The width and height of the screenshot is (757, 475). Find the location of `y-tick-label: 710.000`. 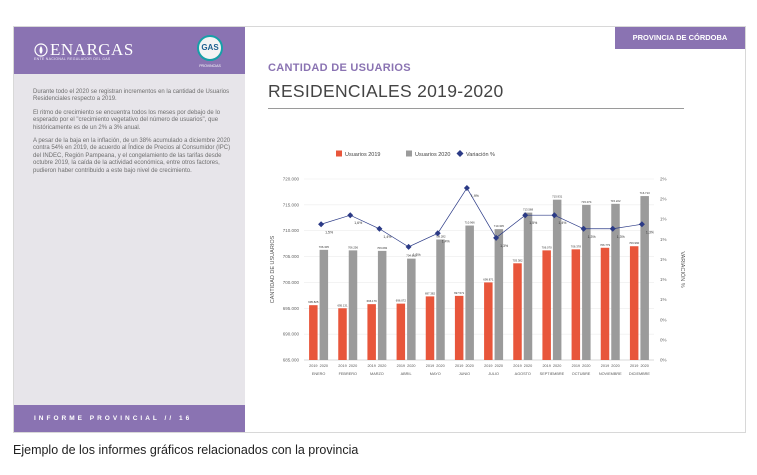

y-tick-label: 710.000 is located at coordinates (291, 230).